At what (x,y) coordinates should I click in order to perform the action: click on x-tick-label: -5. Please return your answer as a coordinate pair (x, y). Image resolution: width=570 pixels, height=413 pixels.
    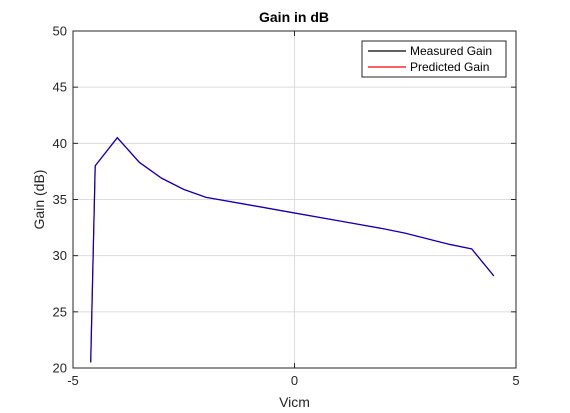
    Looking at the image, I should click on (73, 380).